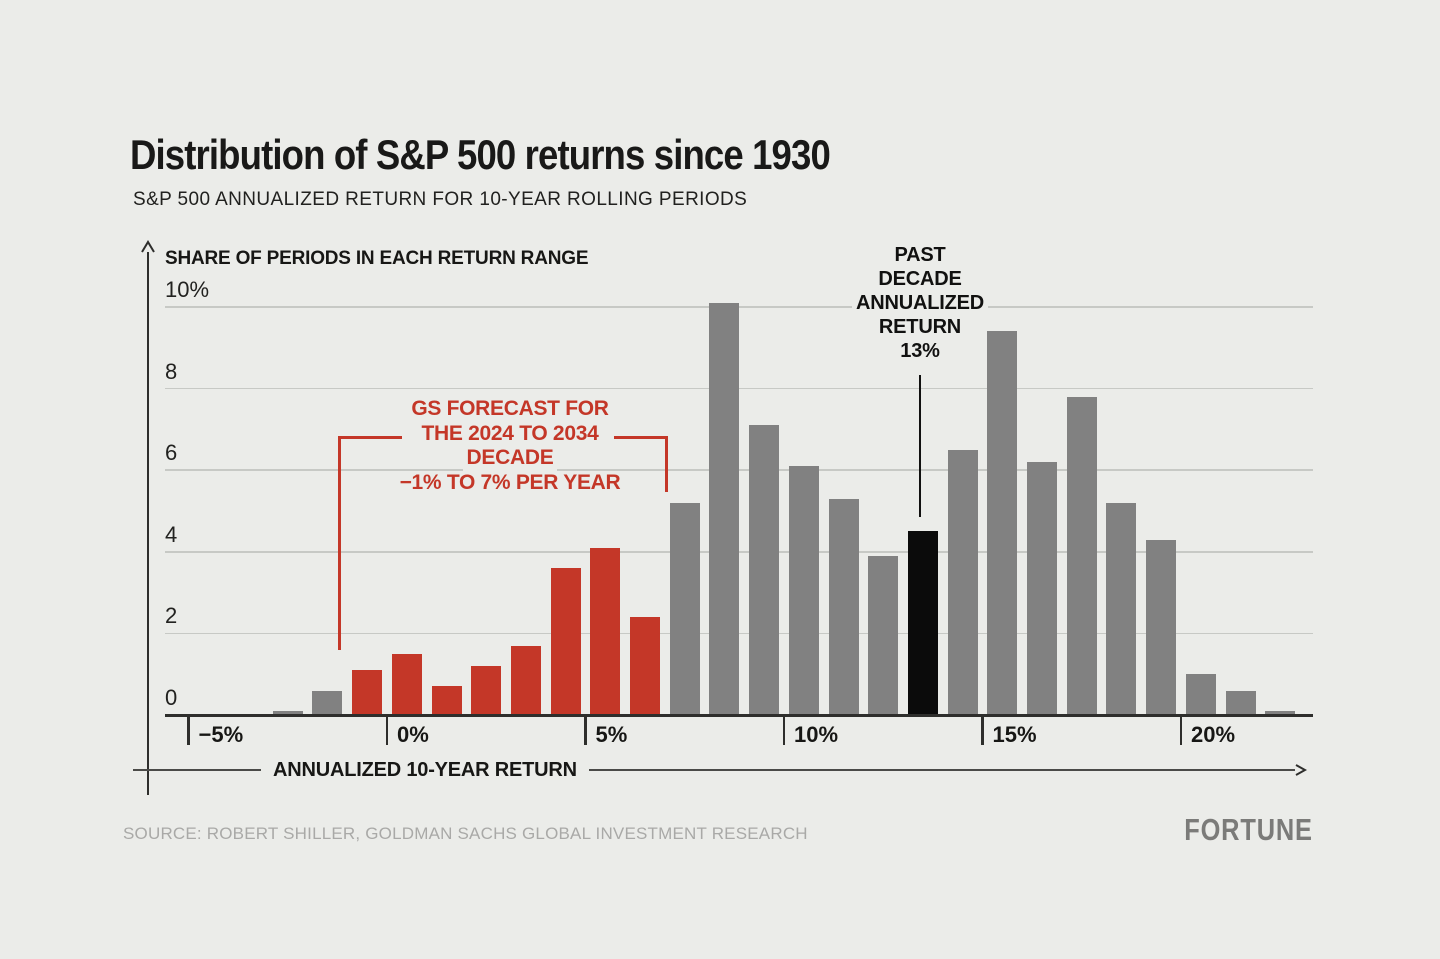 This screenshot has height=959, width=1440. What do you see at coordinates (525, 680) in the screenshot?
I see `bar-bin-3.5` at bounding box center [525, 680].